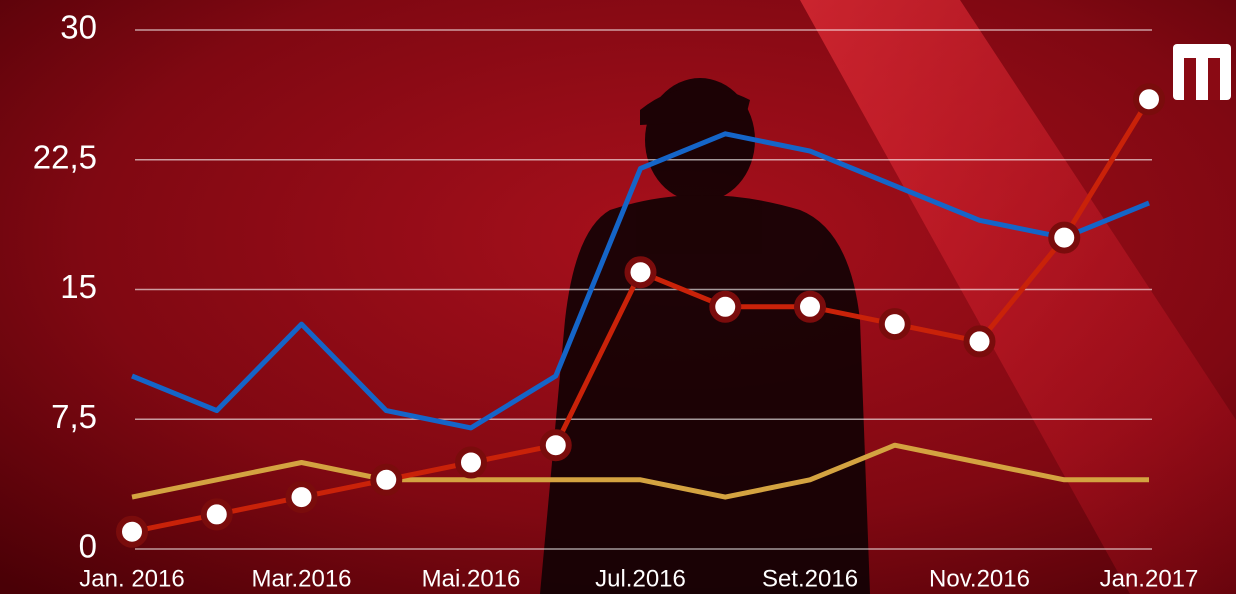 The height and width of the screenshot is (594, 1236). I want to click on series-line, so click(640, 471).